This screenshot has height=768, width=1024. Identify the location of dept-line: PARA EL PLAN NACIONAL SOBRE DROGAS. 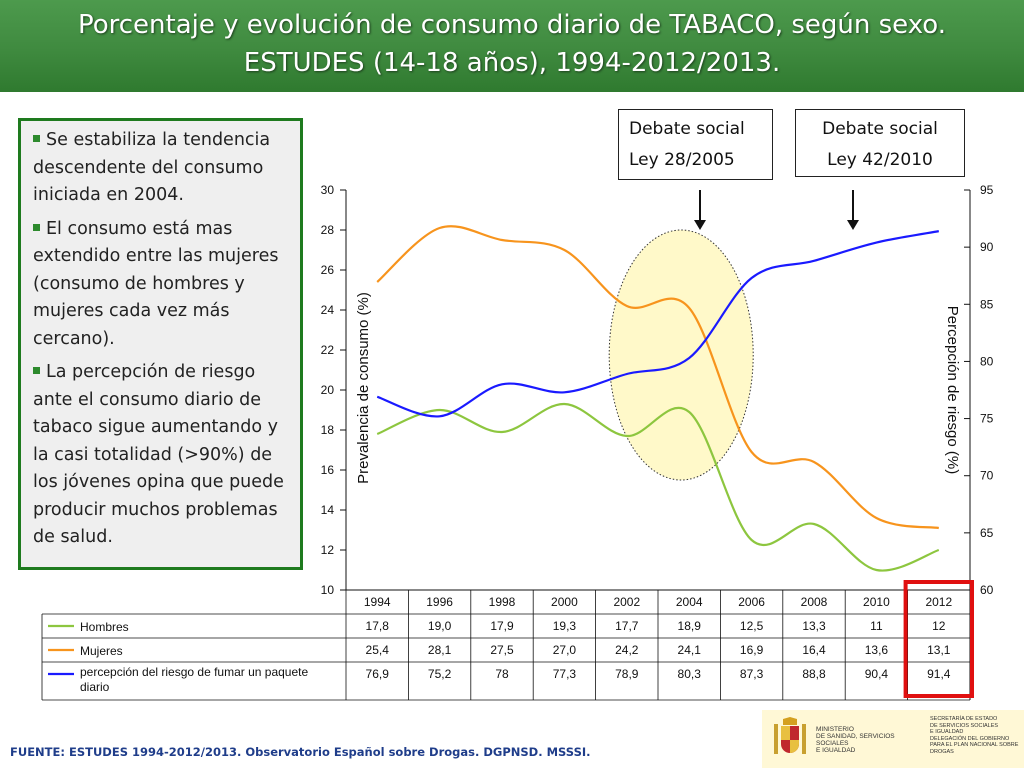
(974, 748).